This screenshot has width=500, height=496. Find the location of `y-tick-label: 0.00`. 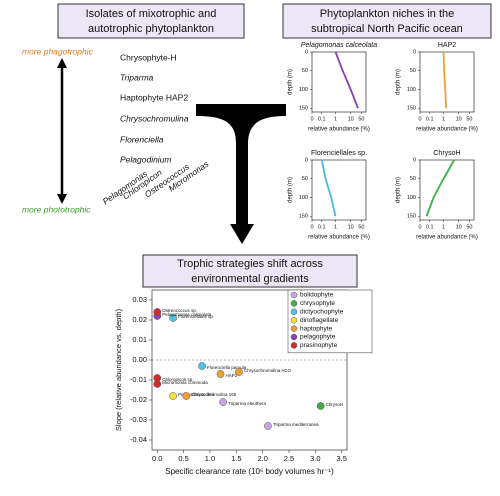

y-tick-label: 0.00 is located at coordinates (139, 359).